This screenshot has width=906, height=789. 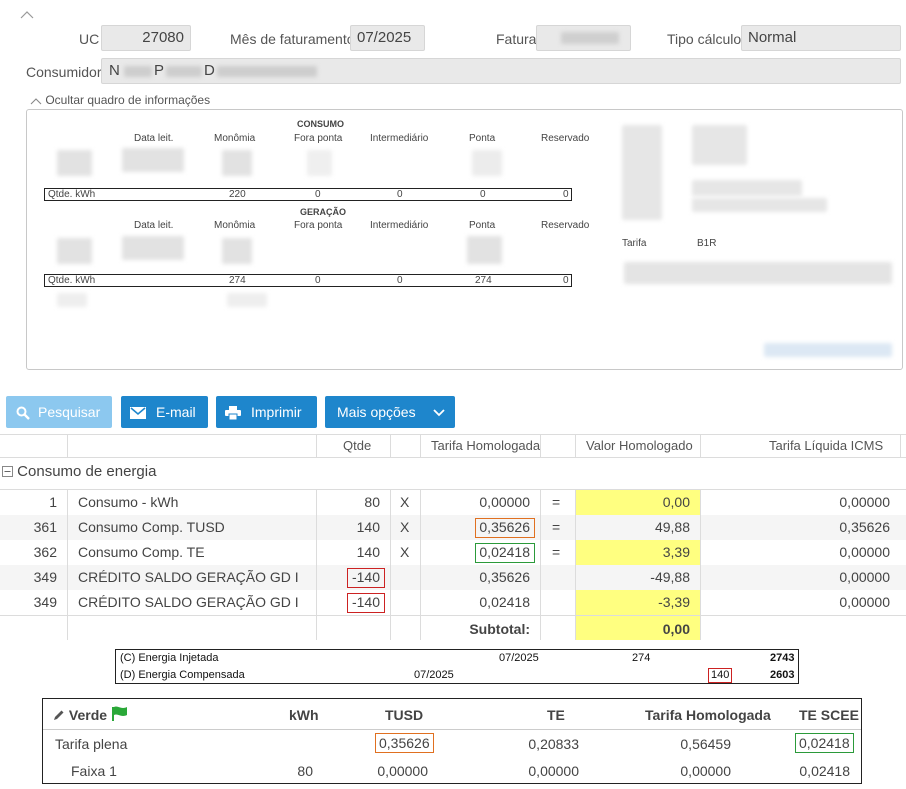 What do you see at coordinates (499, 629) in the screenshot?
I see `subtotal-label: Subtotal:` at bounding box center [499, 629].